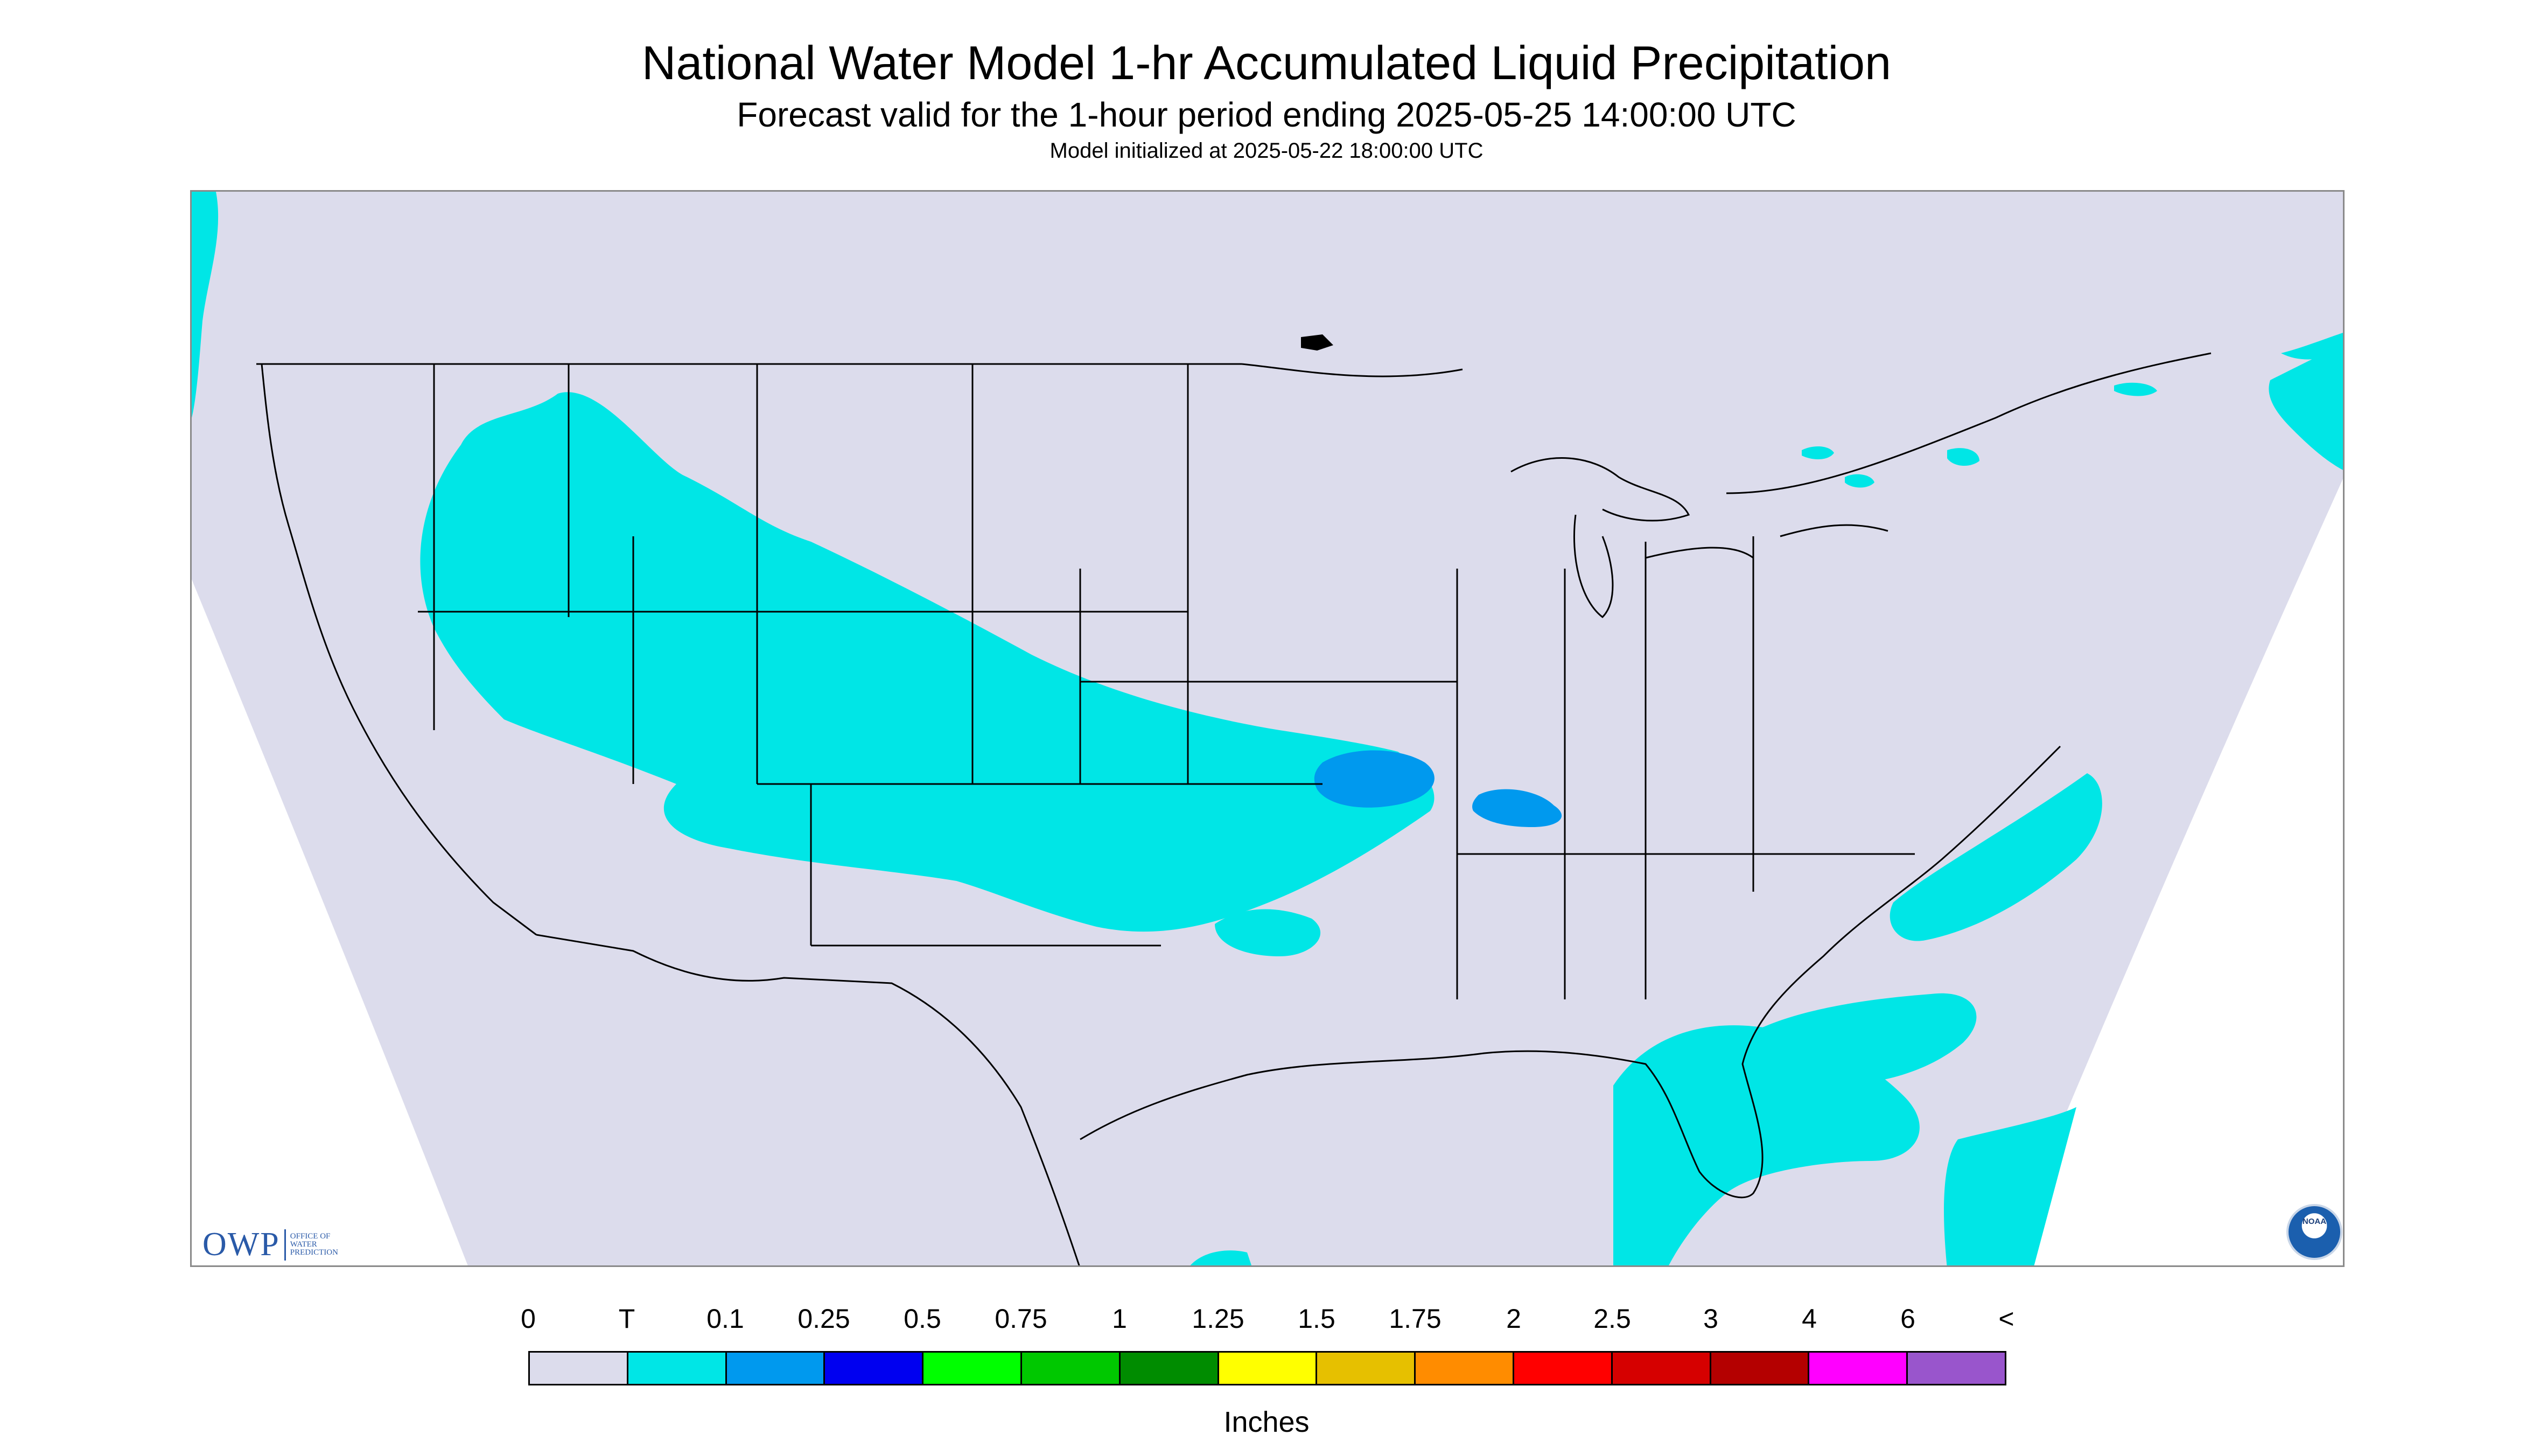 This screenshot has height=1456, width=2533. I want to click on legend-label: 1, so click(1120, 1319).